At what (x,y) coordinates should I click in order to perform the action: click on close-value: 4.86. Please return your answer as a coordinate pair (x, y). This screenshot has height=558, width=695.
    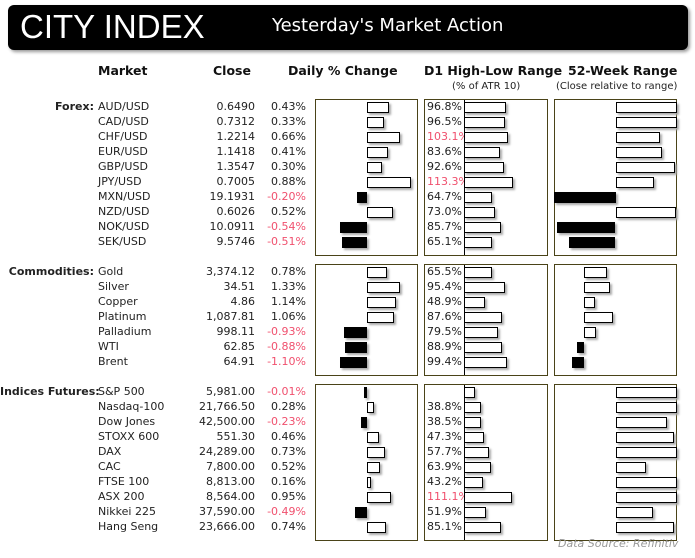
    Looking at the image, I should click on (243, 301).